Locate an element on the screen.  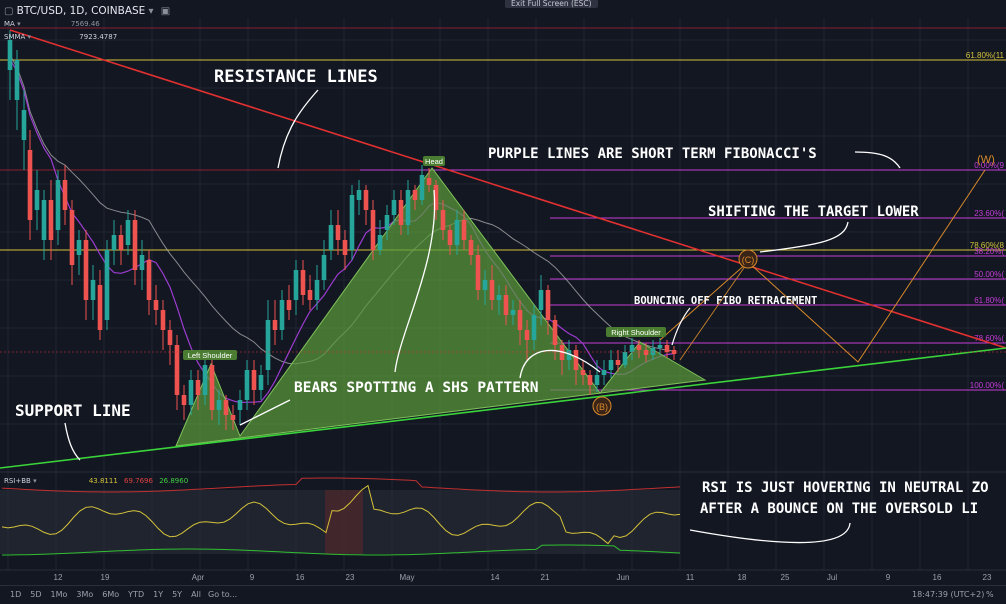
left-shoulder-label: Left Shoulder is located at coordinates (210, 355).